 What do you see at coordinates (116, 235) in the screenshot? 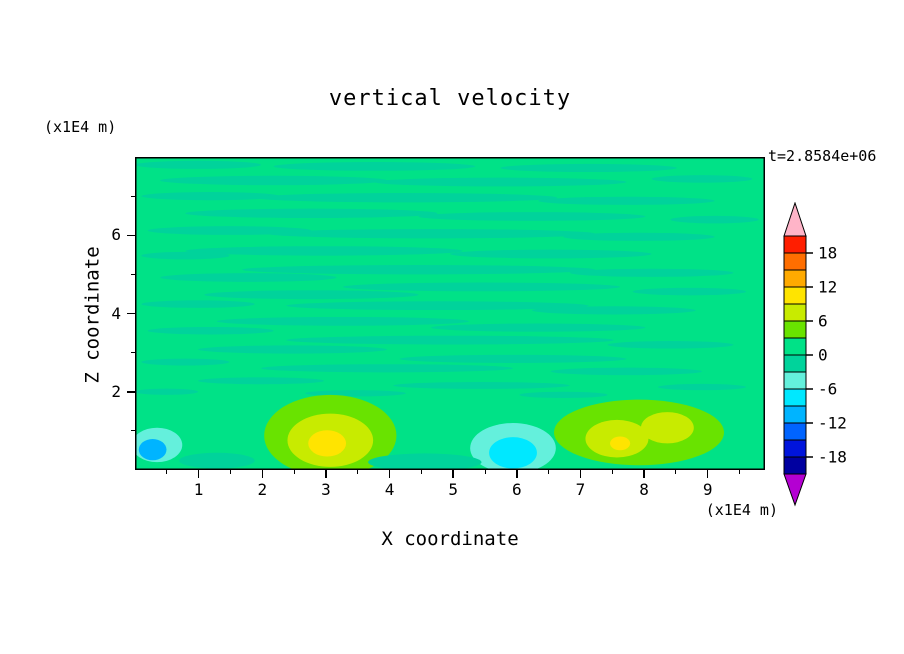
I see `y-tick-label: 6` at bounding box center [116, 235].